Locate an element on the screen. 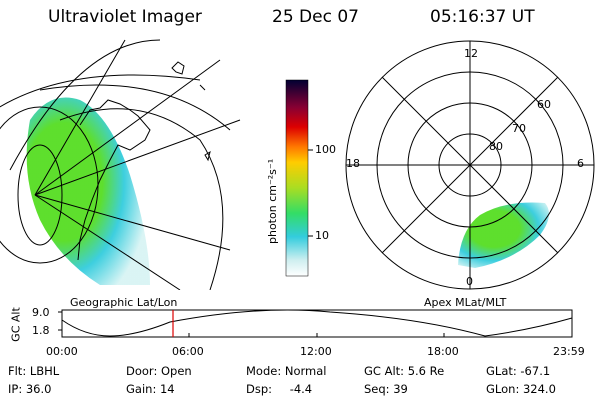 Image resolution: width=600 pixels, height=400 pixels. ip-info: IP: 36.0 is located at coordinates (29, 389).